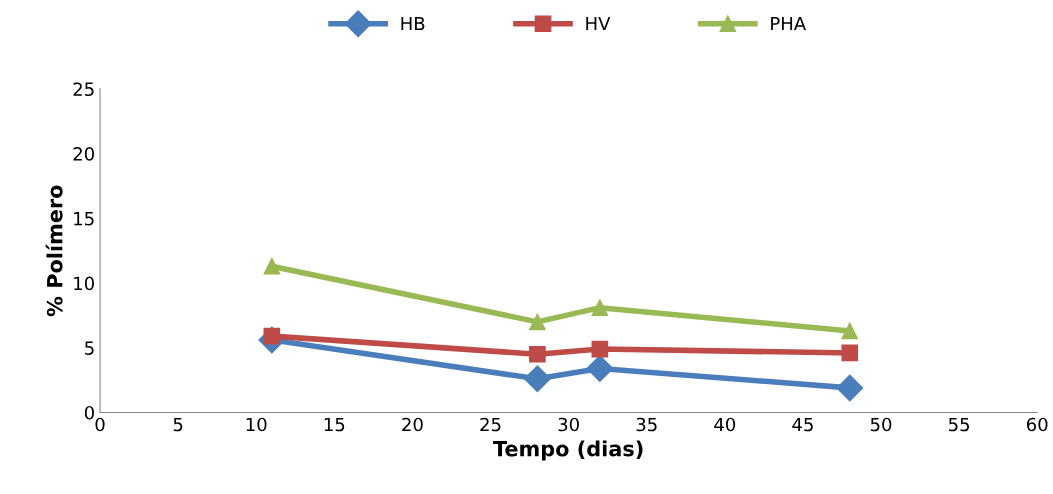 The height and width of the screenshot is (494, 1053). Describe the element at coordinates (256, 424) in the screenshot. I see `x-tick-label: 10` at that location.